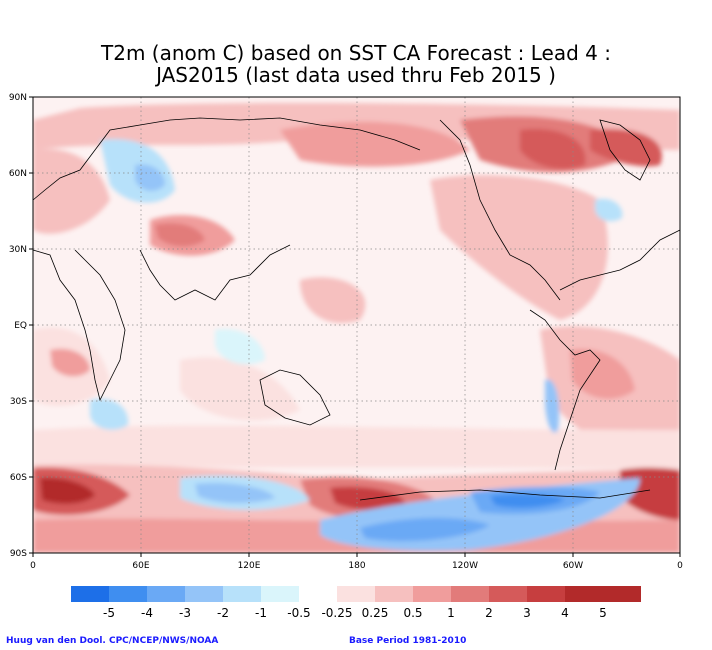 The image size is (712, 650). What do you see at coordinates (18, 98) in the screenshot?
I see `lat-label-90n: 90N` at bounding box center [18, 98].